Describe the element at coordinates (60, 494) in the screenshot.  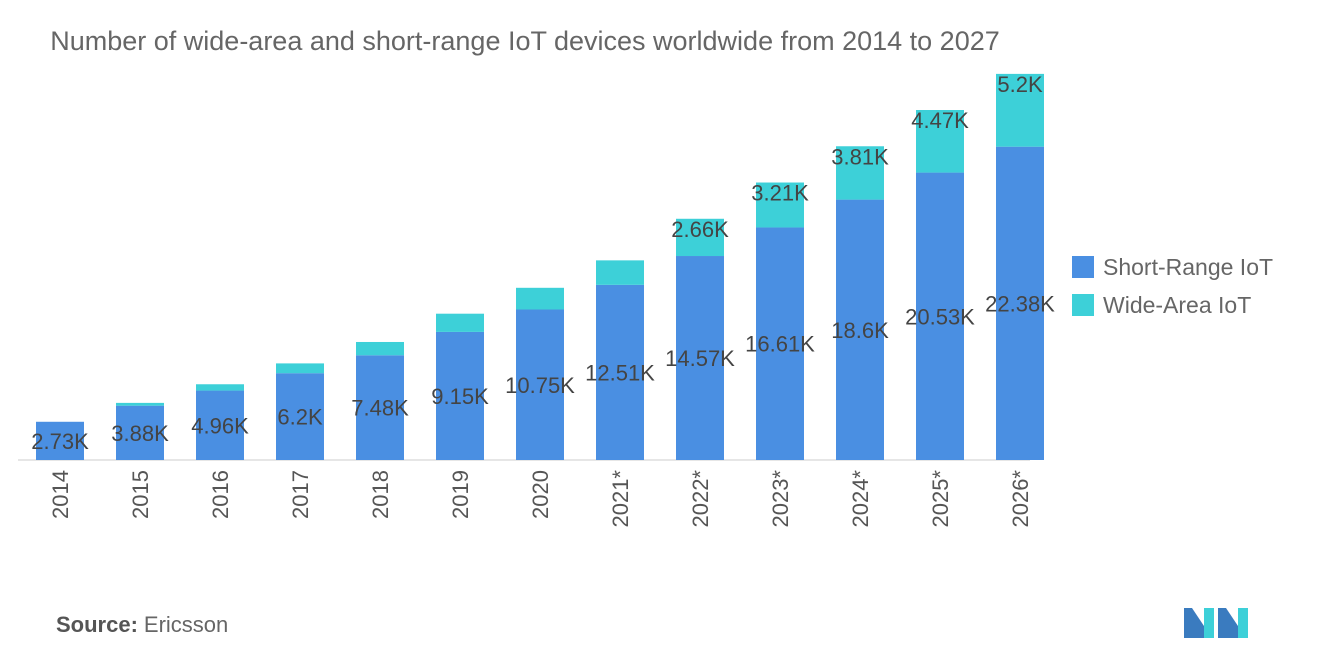
I see `x-tick-label-0: 2014` at that location.